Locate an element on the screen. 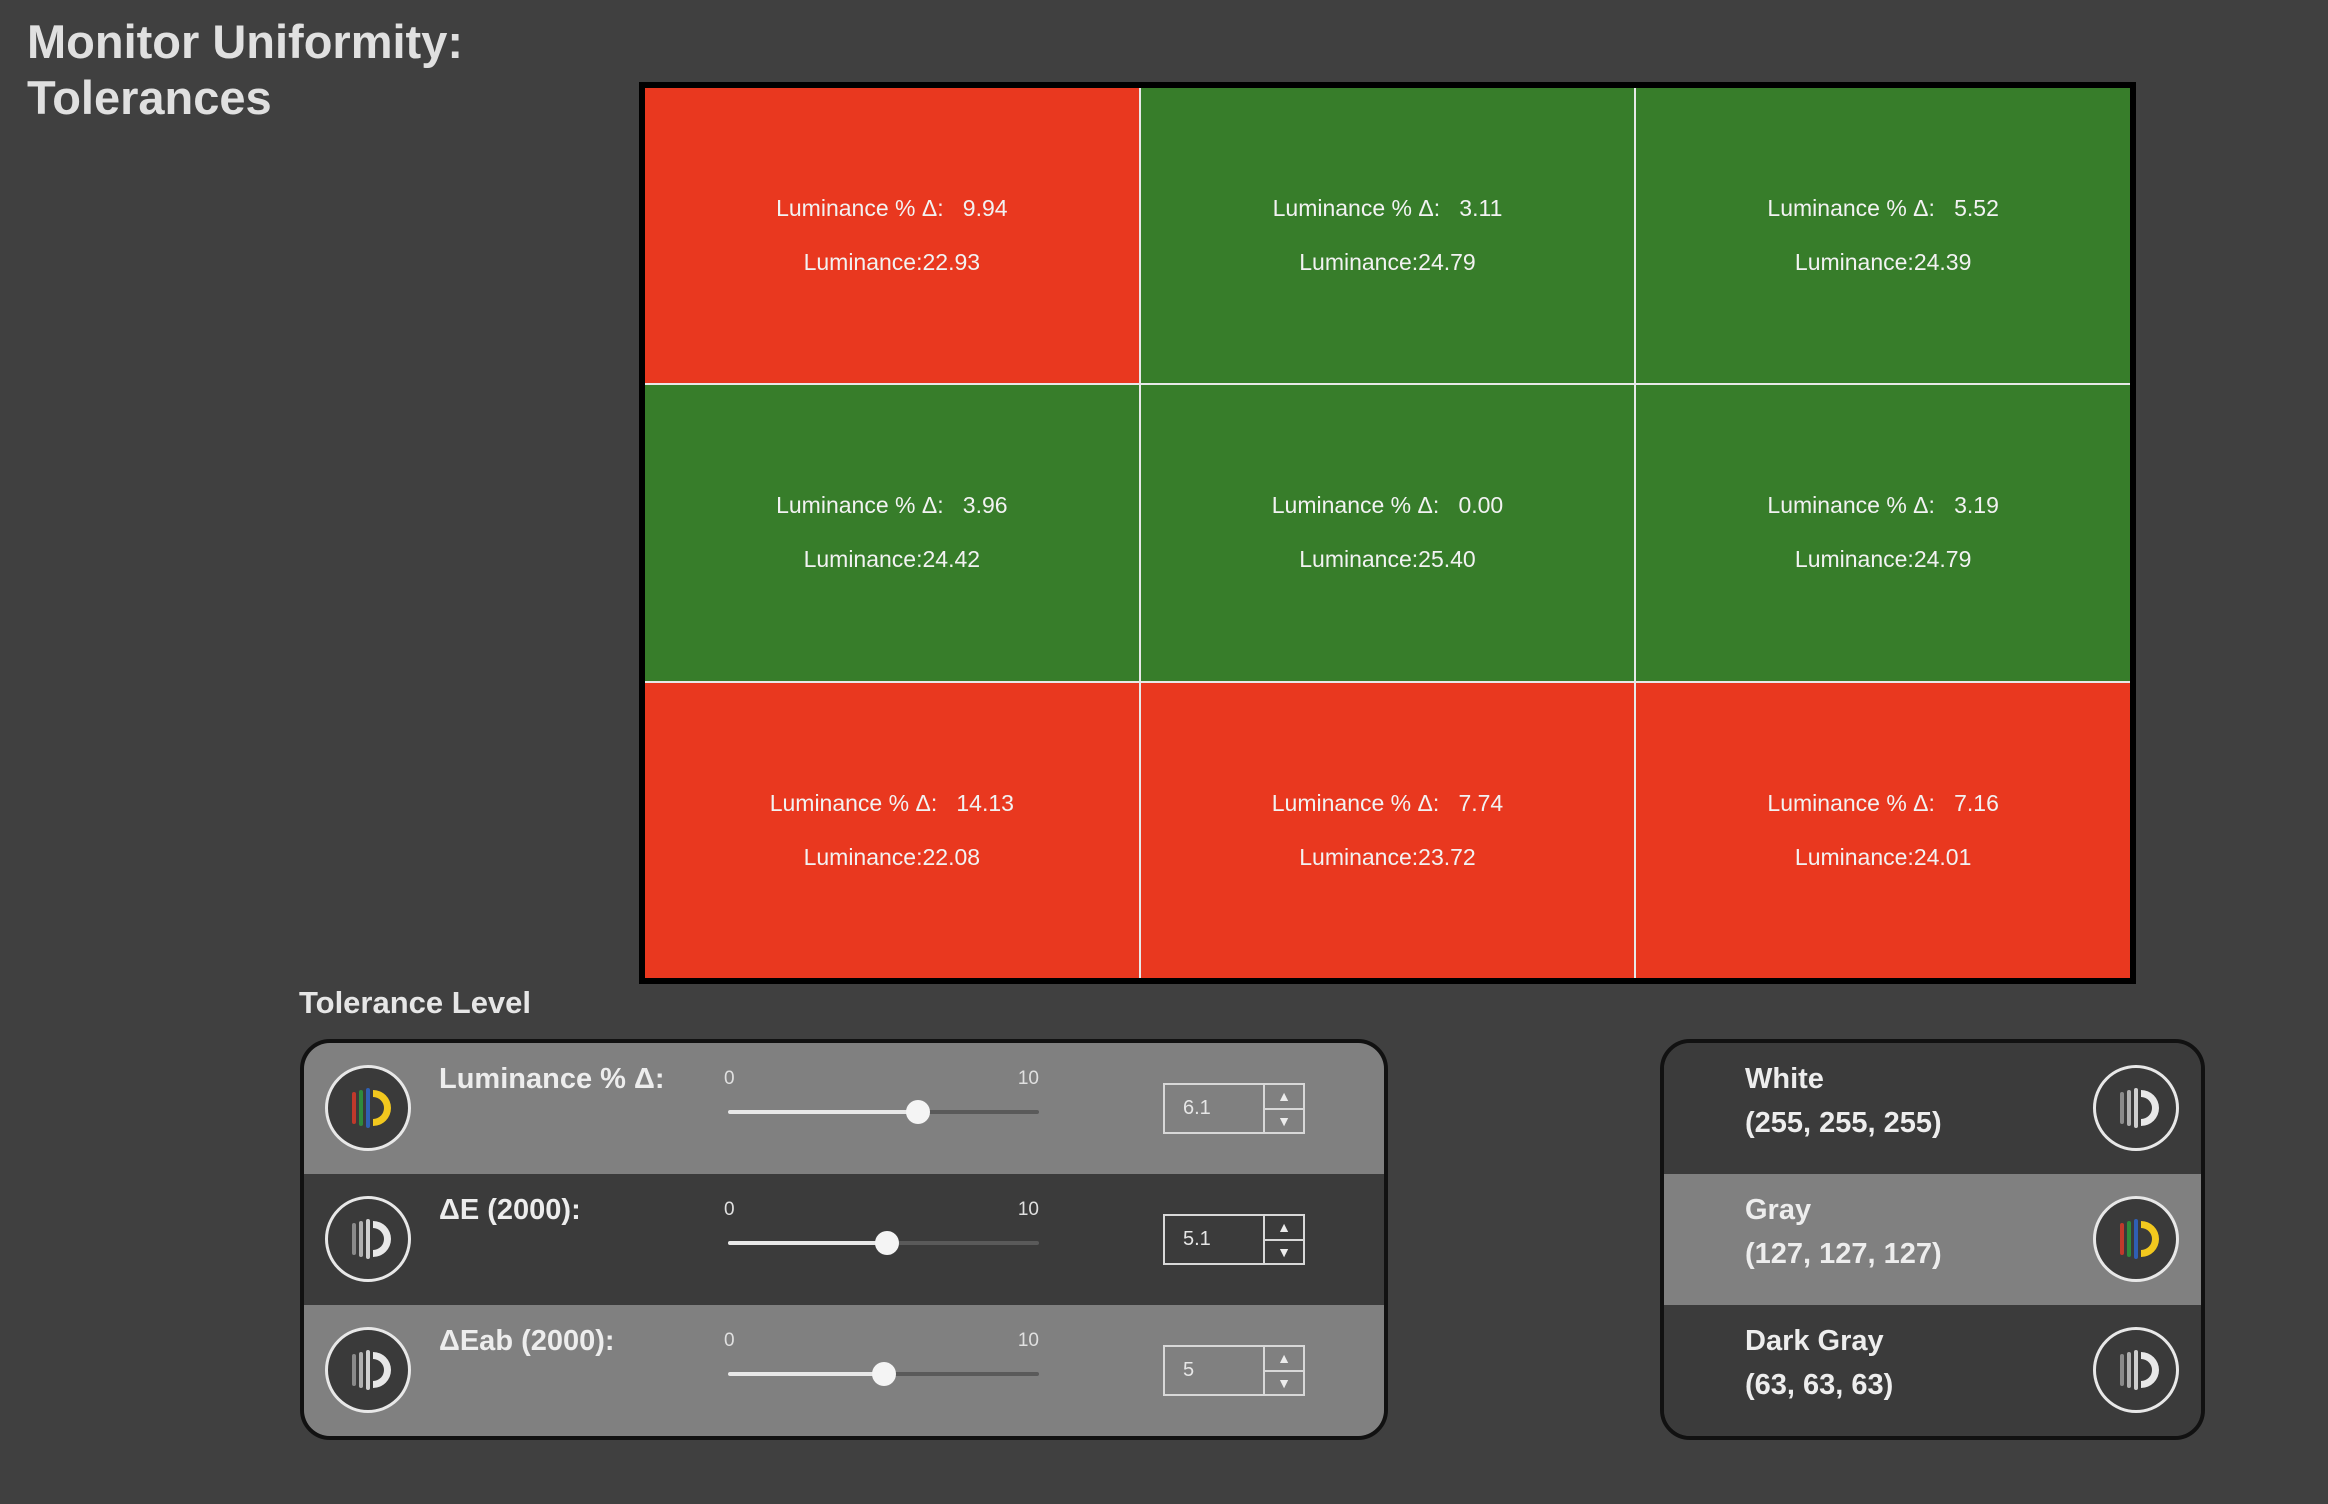 The height and width of the screenshot is (1504, 2328). cell-luminance-line: Luminance:23.72 is located at coordinates (1387, 856).